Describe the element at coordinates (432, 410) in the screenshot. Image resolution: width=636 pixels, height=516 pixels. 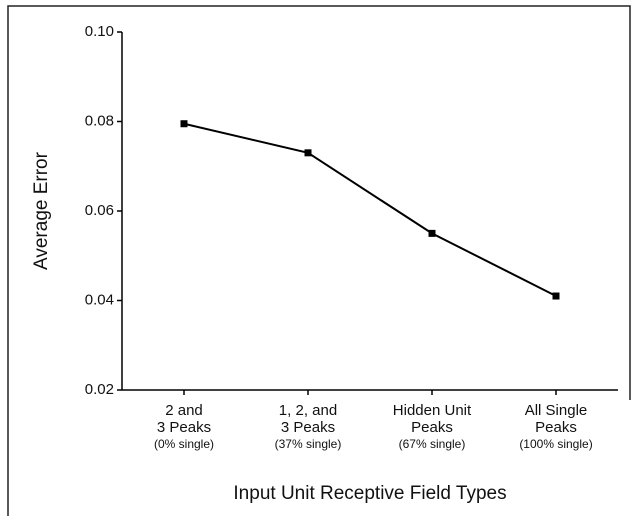
I see `x-tick-label: Hidden Unit` at that location.